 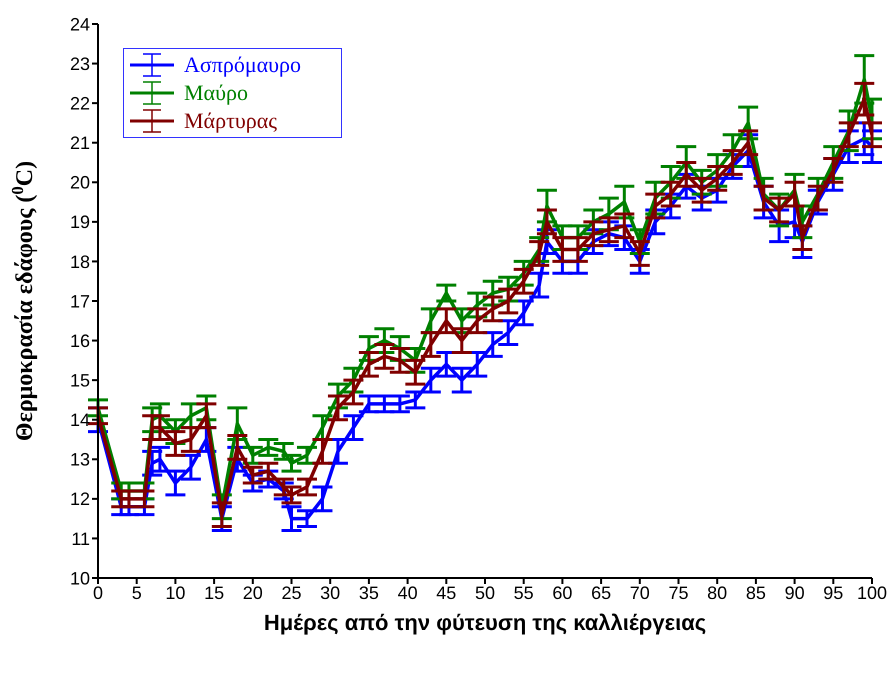 What do you see at coordinates (231, 121) in the screenshot?
I see `legend-label: Μάρτυρας` at bounding box center [231, 121].